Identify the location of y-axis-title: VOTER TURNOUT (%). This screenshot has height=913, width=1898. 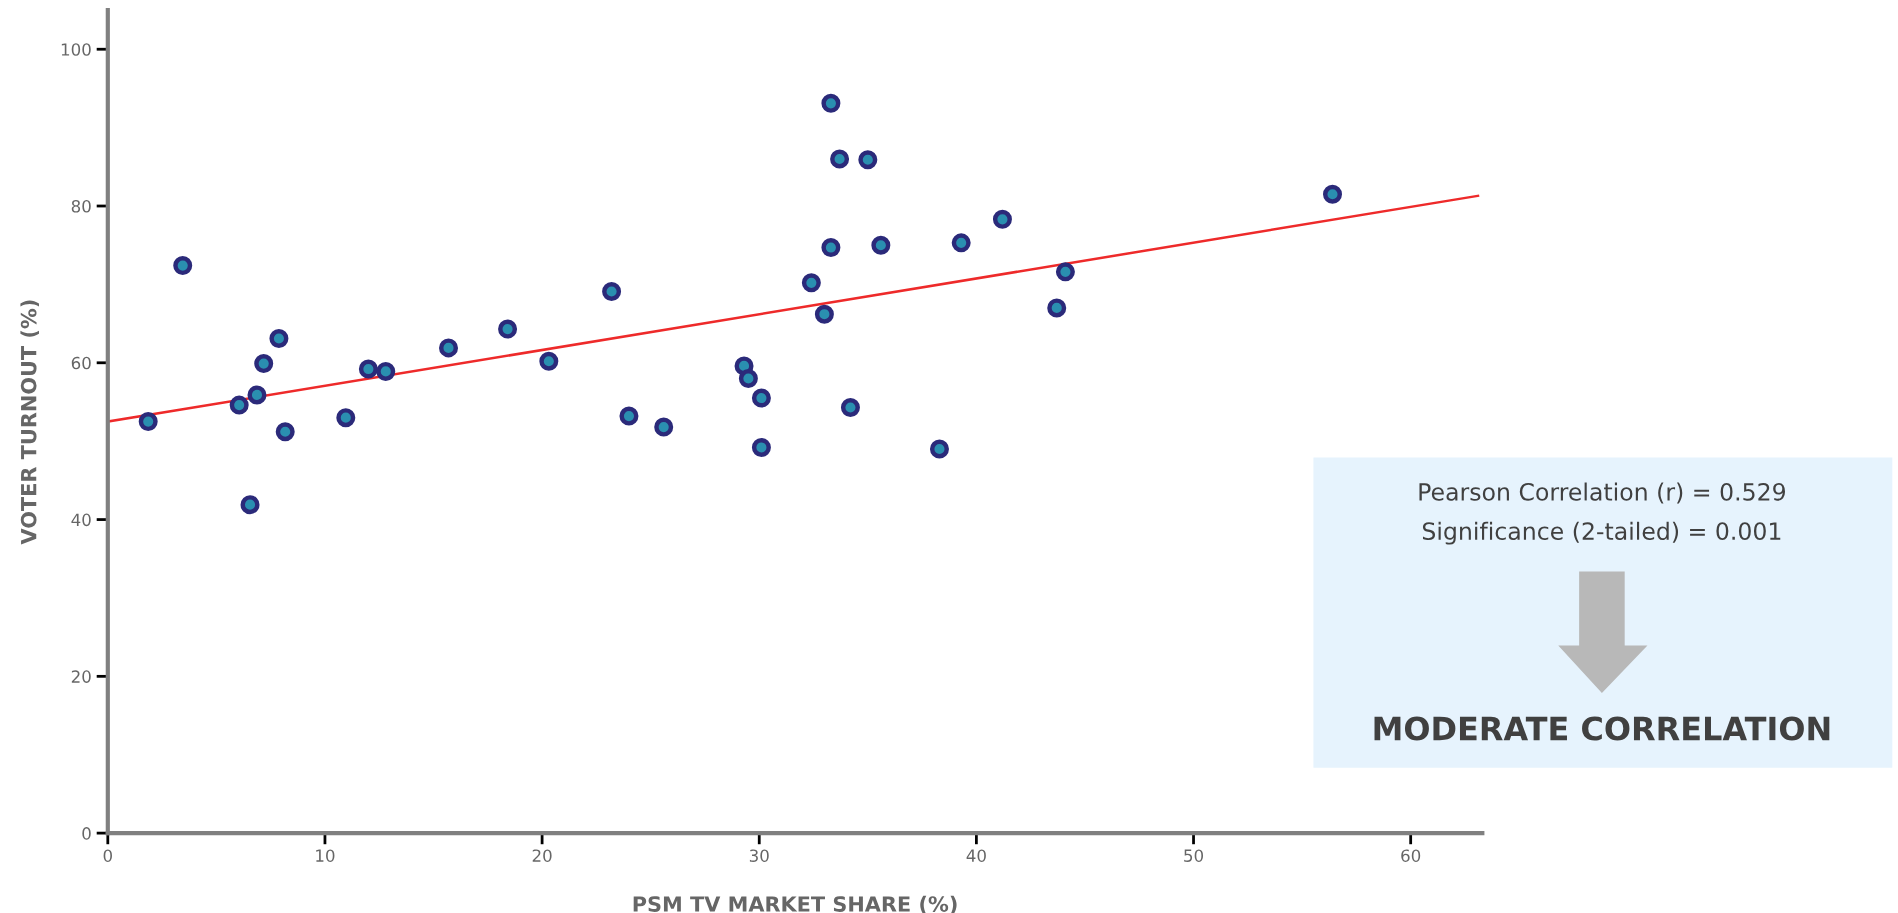
(29, 422).